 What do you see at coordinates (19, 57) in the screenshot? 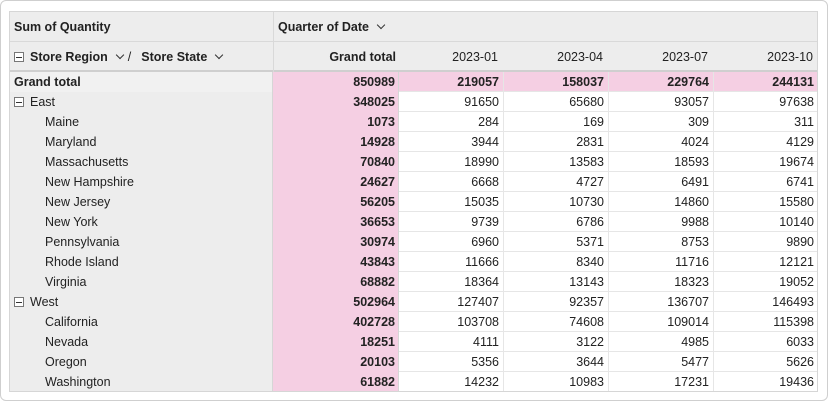
I see `collapse-all-icon` at bounding box center [19, 57].